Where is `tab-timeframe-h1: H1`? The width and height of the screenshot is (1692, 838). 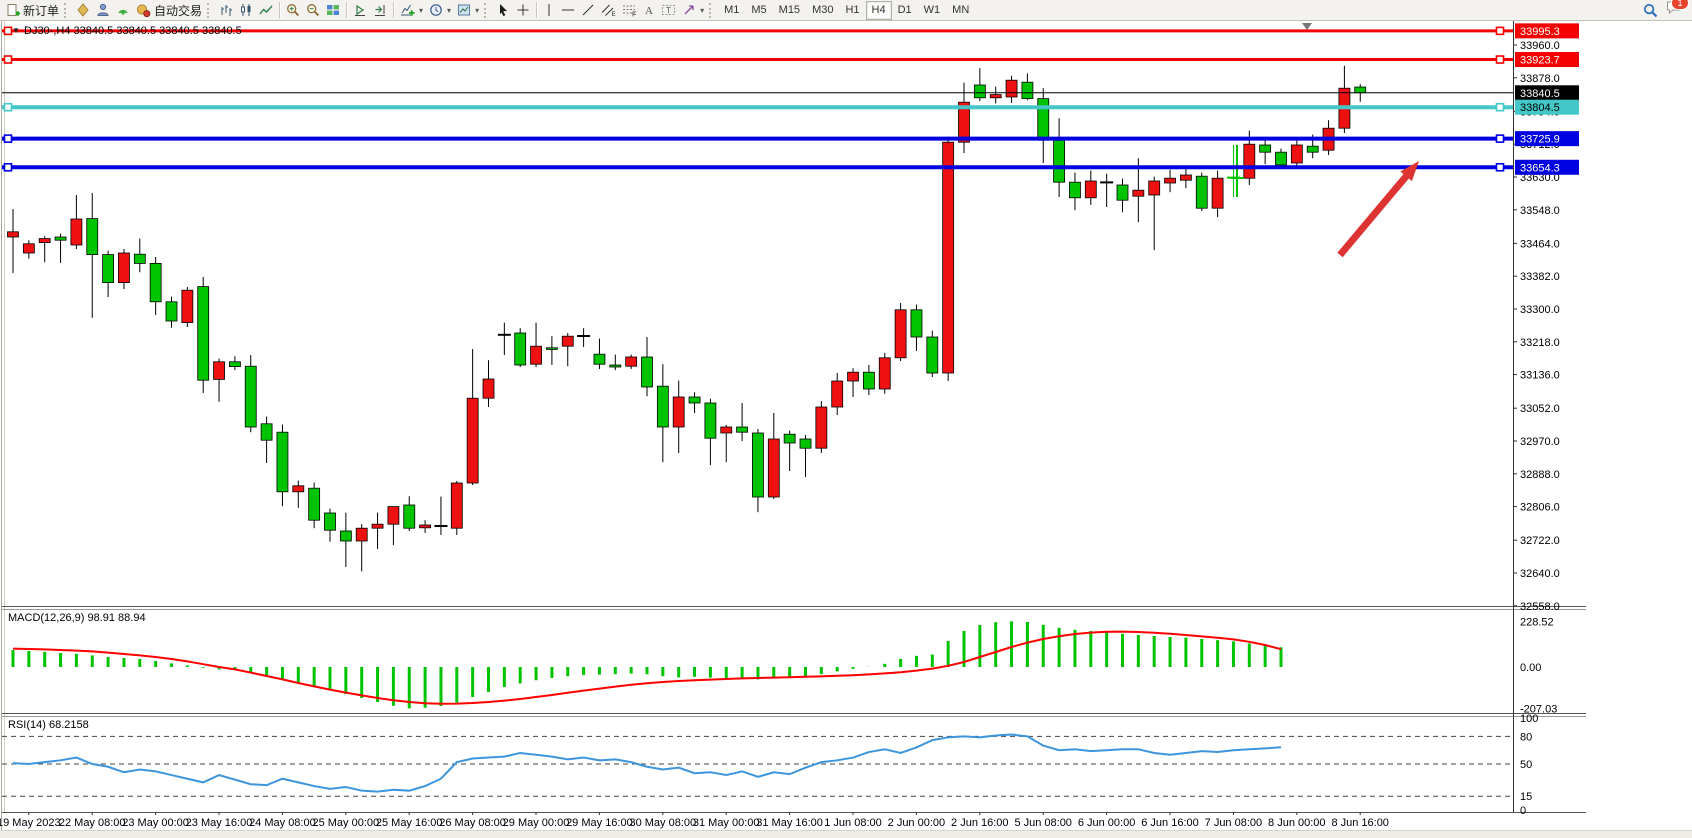 tab-timeframe-h1: H1 is located at coordinates (852, 9).